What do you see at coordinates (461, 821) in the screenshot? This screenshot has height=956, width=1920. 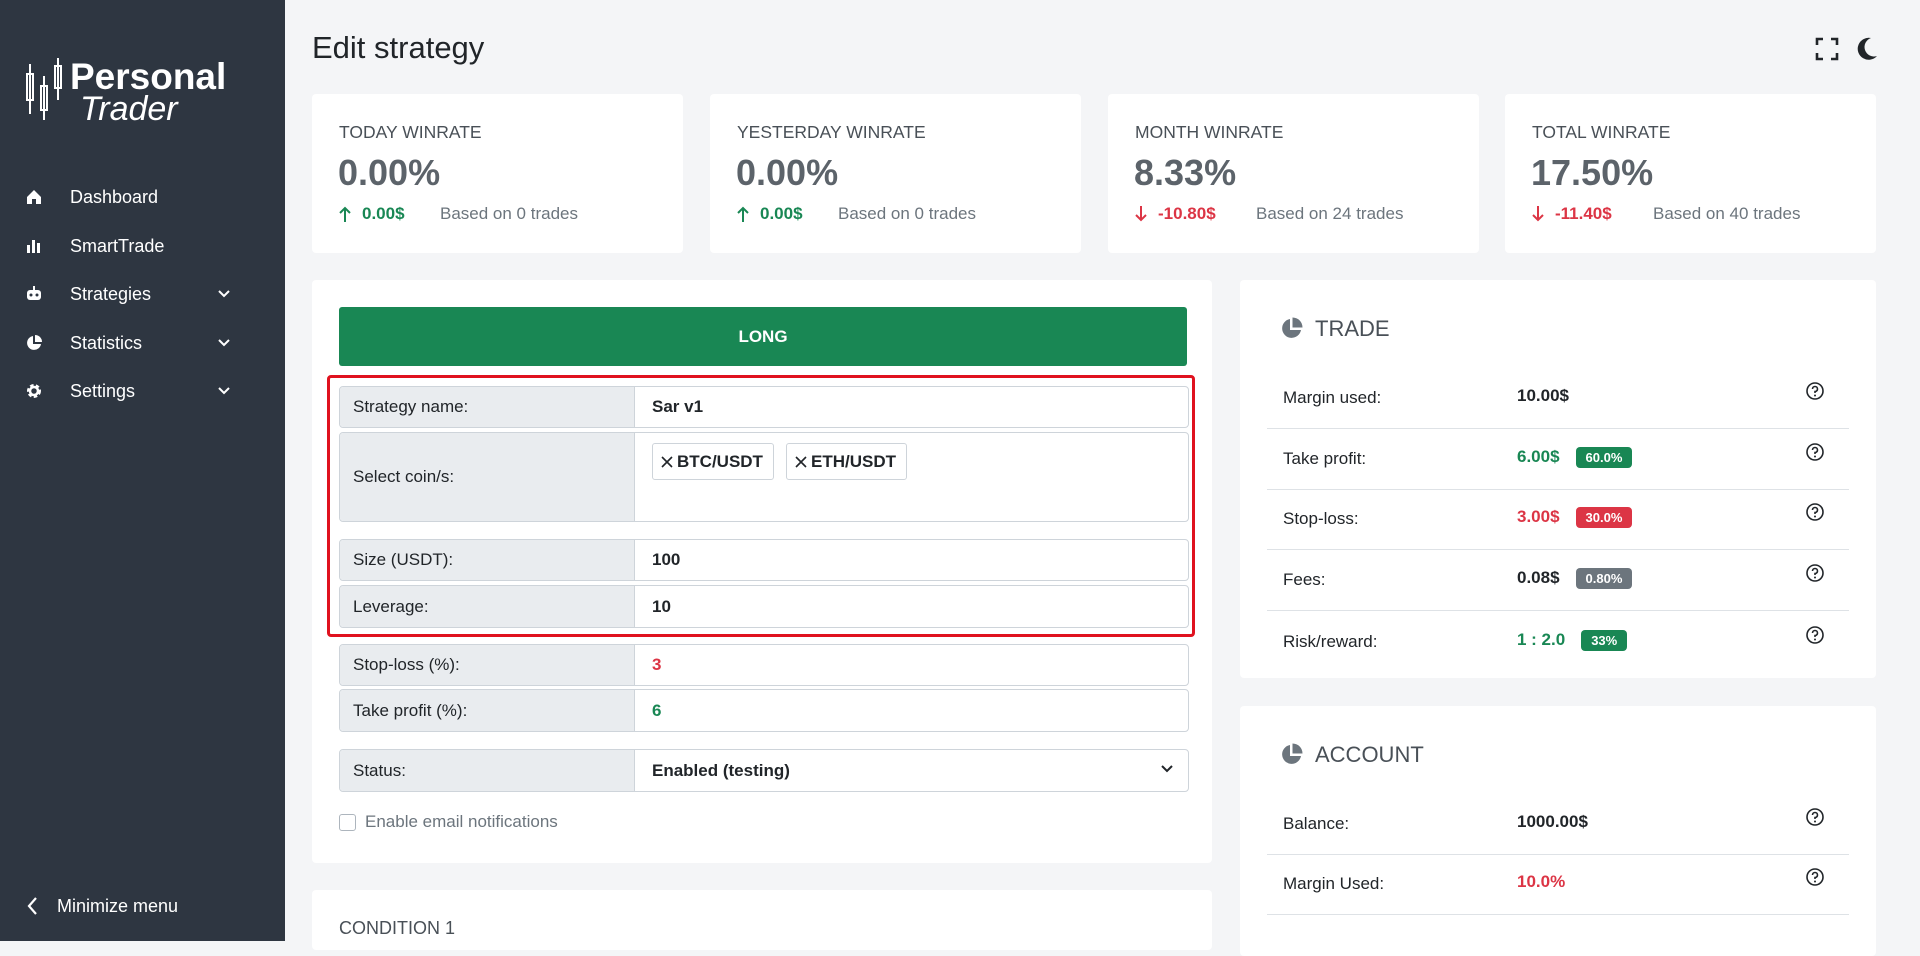 I see `email-label: Enable email notifications` at bounding box center [461, 821].